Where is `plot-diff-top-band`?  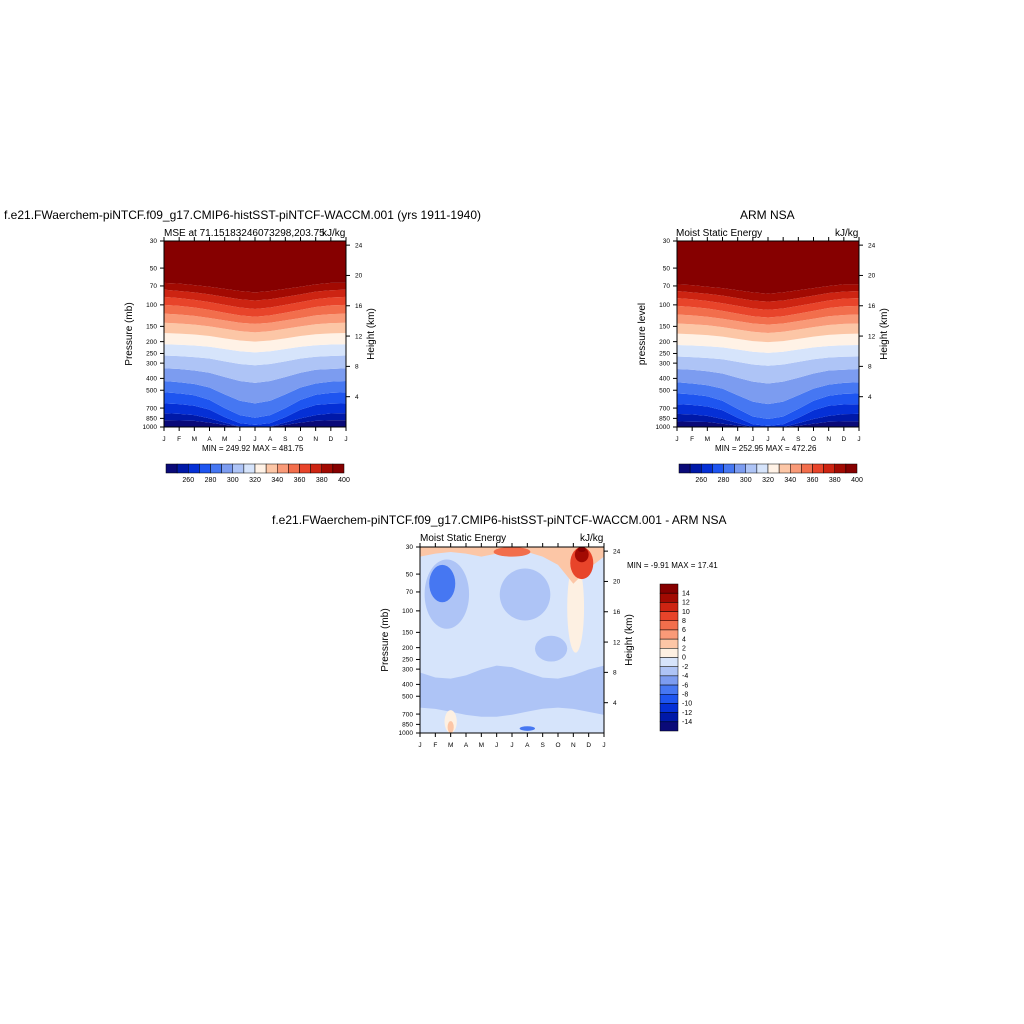 plot-diff-top-band is located at coordinates (512, 565).